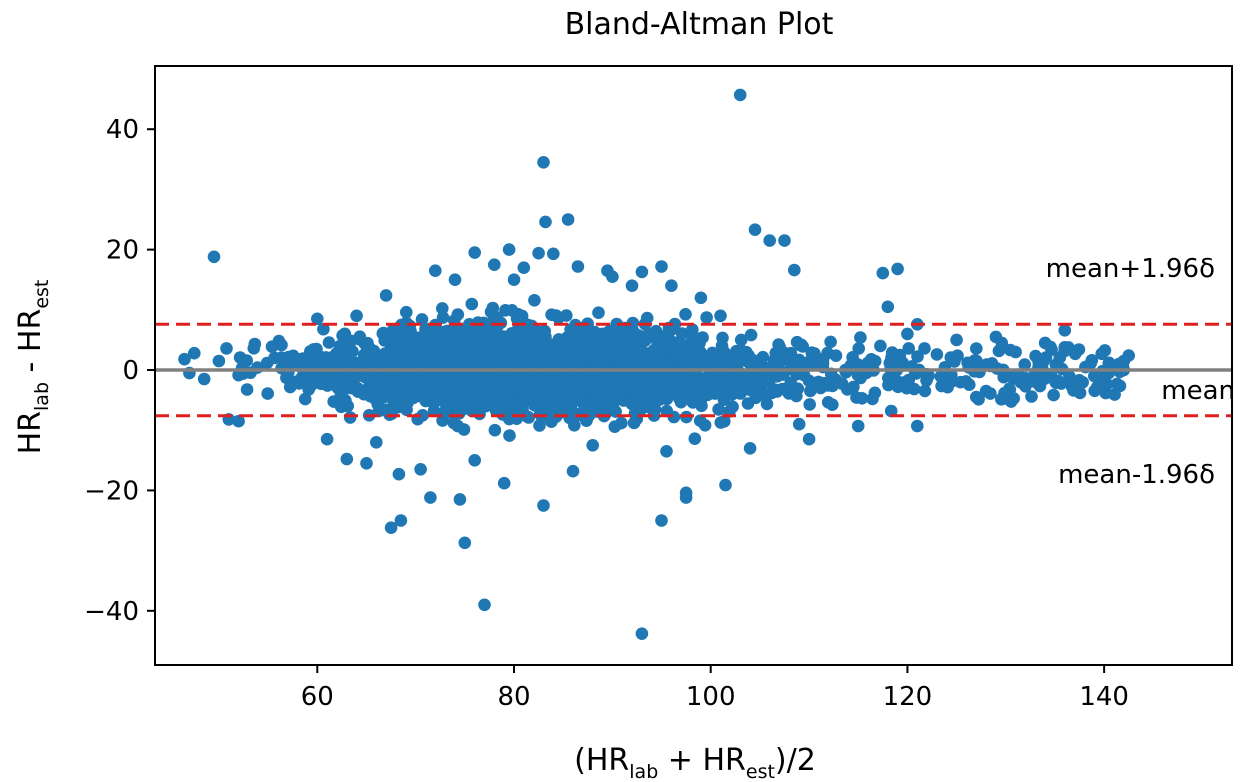 This screenshot has width=1250, height=782. Describe the element at coordinates (122, 130) in the screenshot. I see `y-tick-label: 40` at that location.